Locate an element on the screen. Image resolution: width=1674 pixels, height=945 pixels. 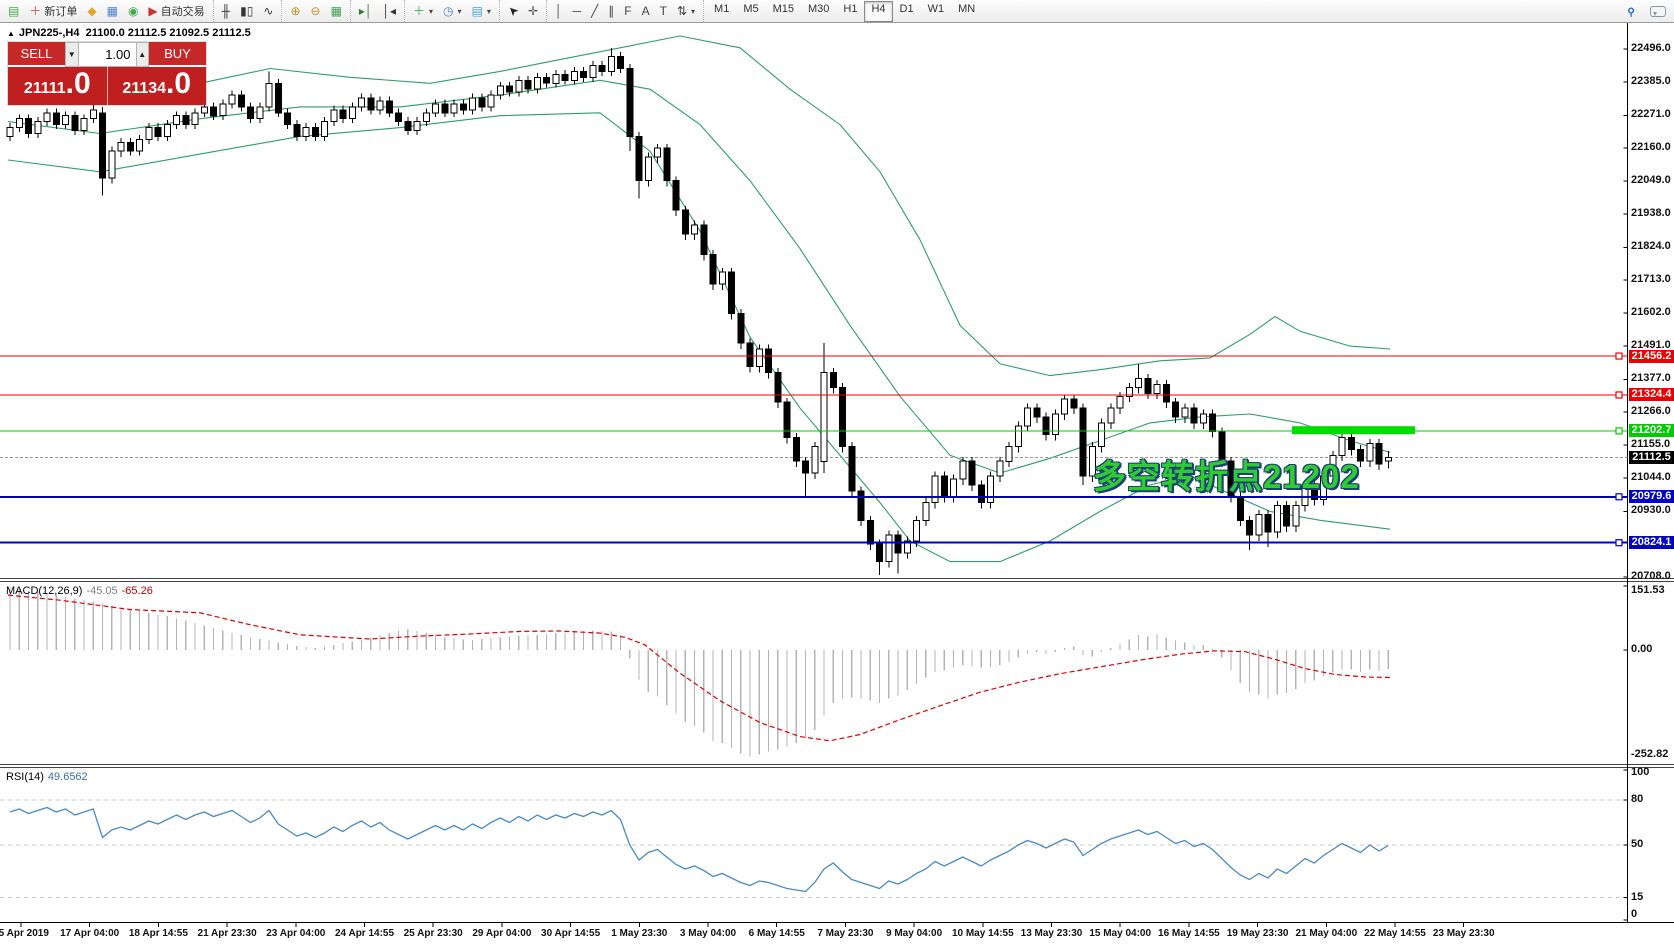
metaeditor-button: ◆ is located at coordinates (91, 11).